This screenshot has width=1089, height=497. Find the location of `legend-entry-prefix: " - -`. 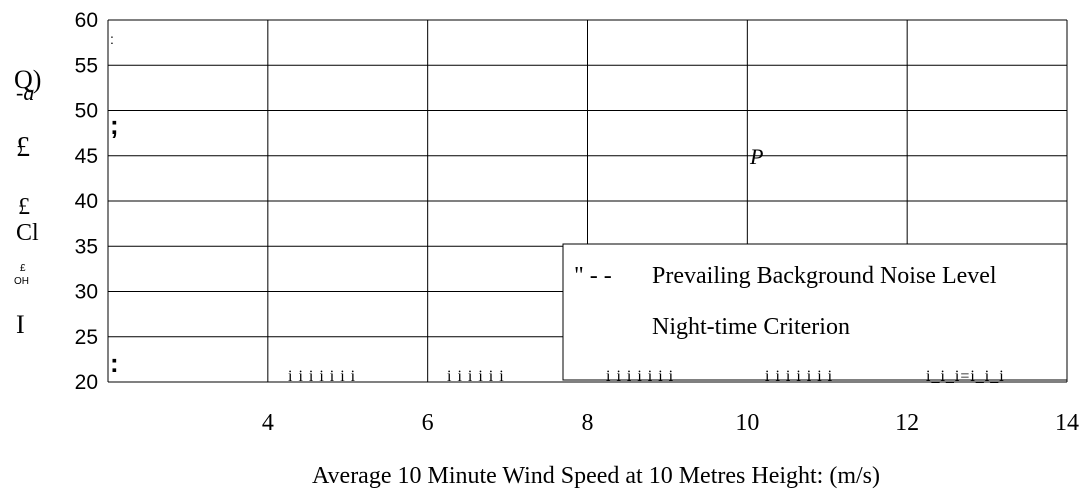

legend-entry-prefix: " - - is located at coordinates (593, 276).